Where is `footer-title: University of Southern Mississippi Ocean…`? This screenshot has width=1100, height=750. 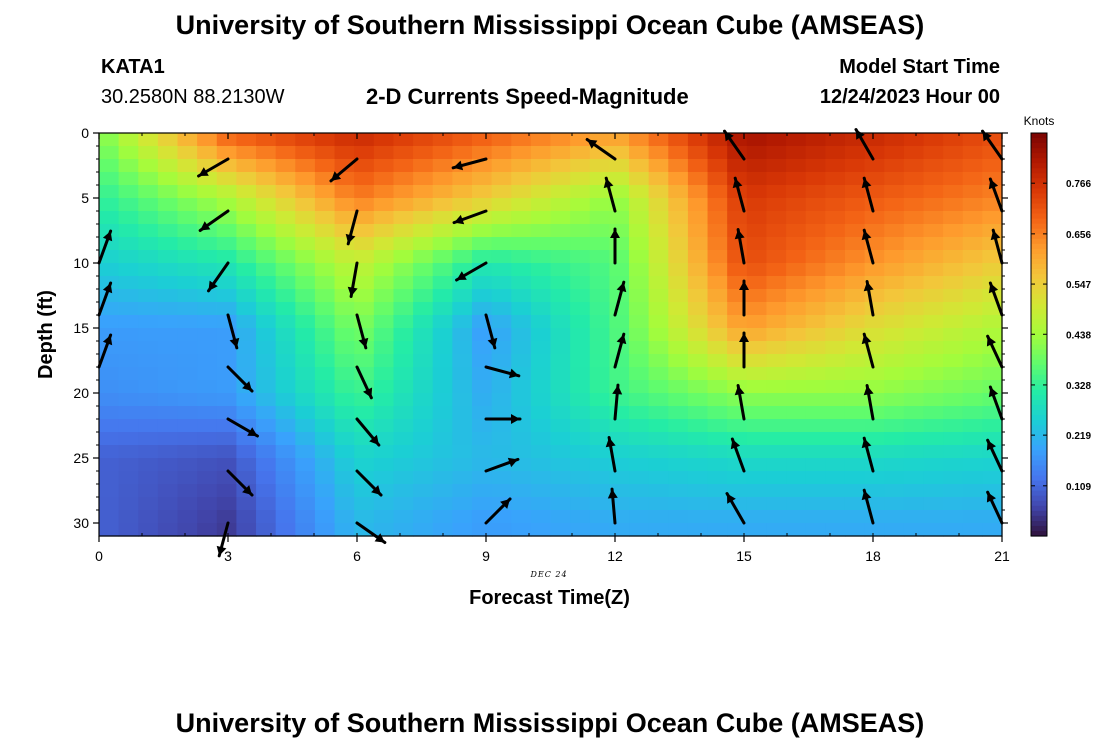 footer-title: University of Southern Mississippi Ocean… is located at coordinates (550, 723).